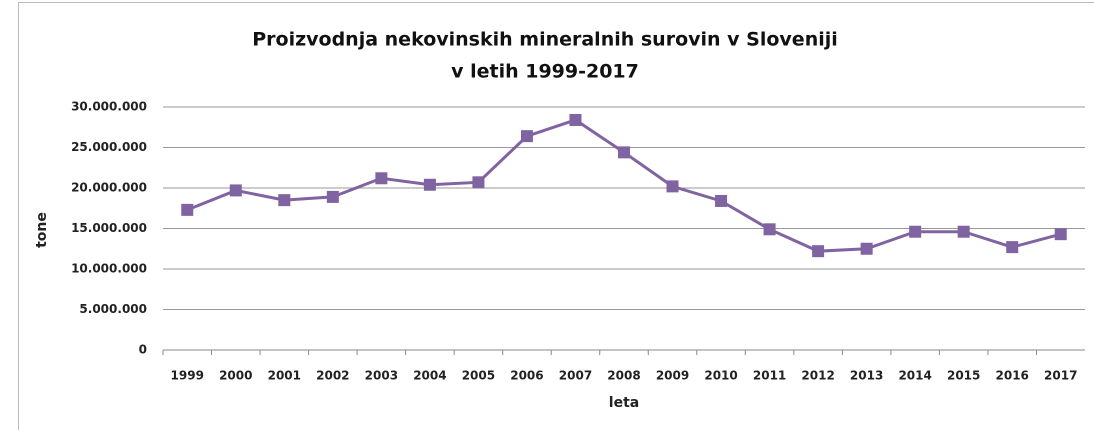 Image resolution: width=1094 pixels, height=434 pixels. Describe the element at coordinates (332, 376) in the screenshot. I see `x-tick-label: 2002` at that location.